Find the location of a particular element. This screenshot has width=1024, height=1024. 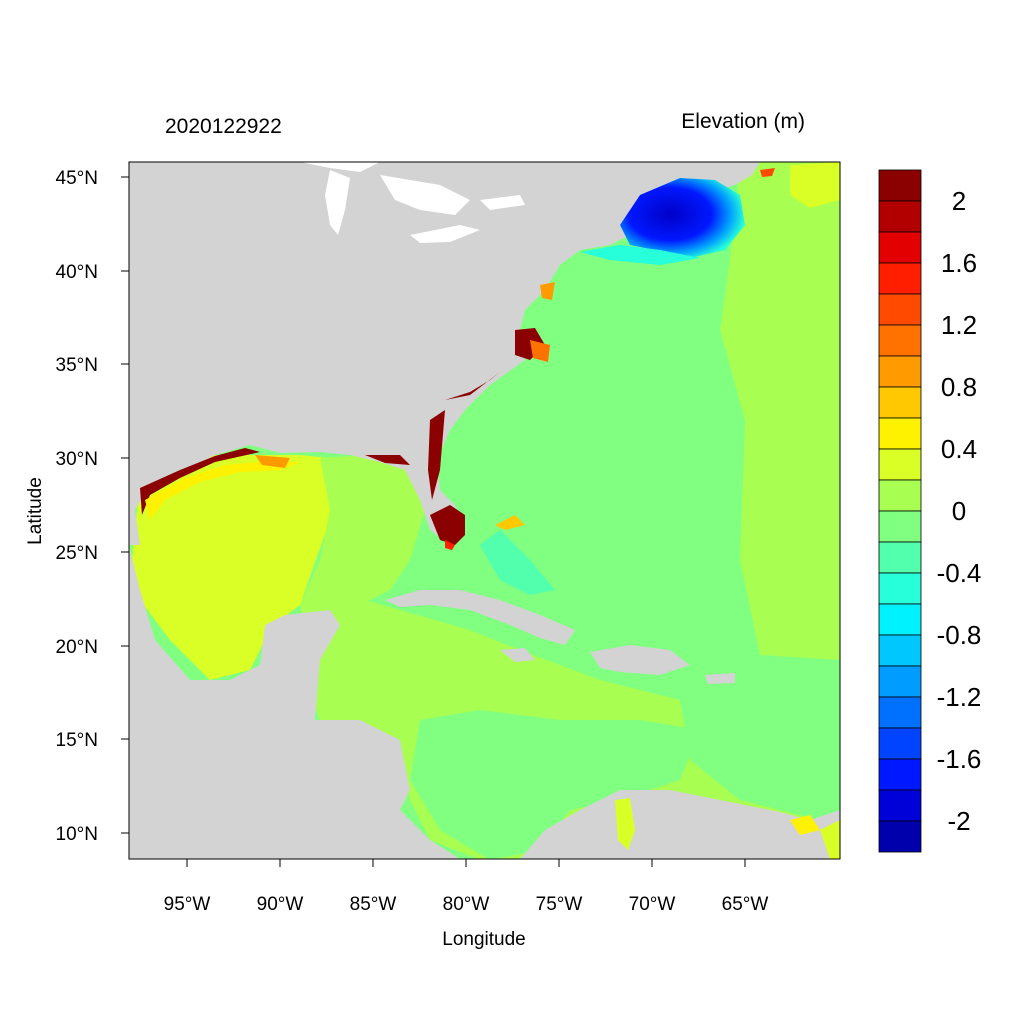

colorbar-labels: 2 1.6 1.2 0.8 0.4 0 -0.4 -0.8 -1.2 -1.6 -2 is located at coordinates (959, 511).